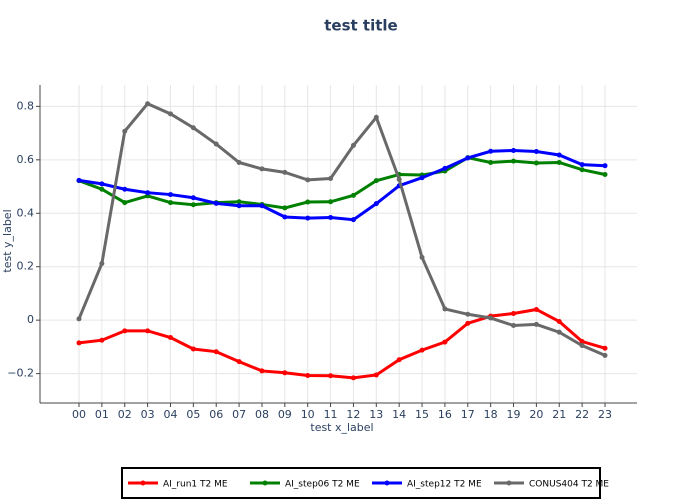 Image resolution: width=700 pixels, height=500 pixels. Describe the element at coordinates (569, 485) in the screenshot. I see `legend-label: CONUS404 T2 ME` at that location.